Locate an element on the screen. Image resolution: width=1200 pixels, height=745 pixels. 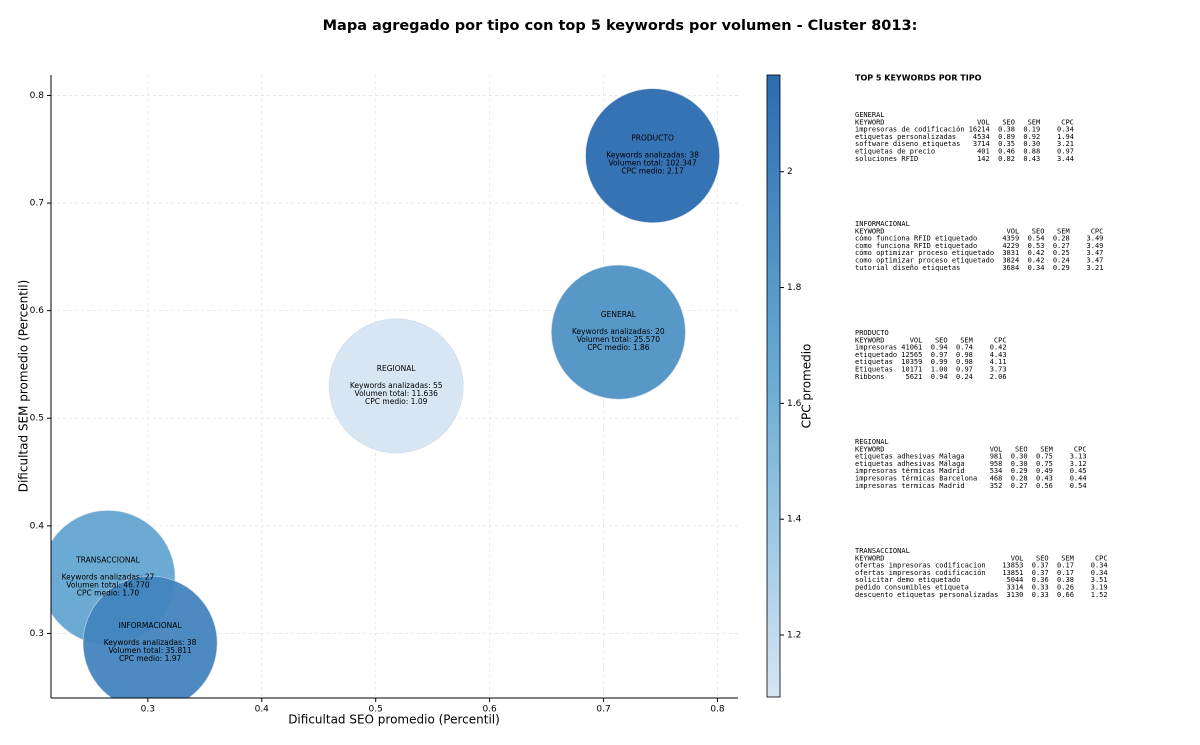
panel-cell: 0.92 is located at coordinates (1031, 137).